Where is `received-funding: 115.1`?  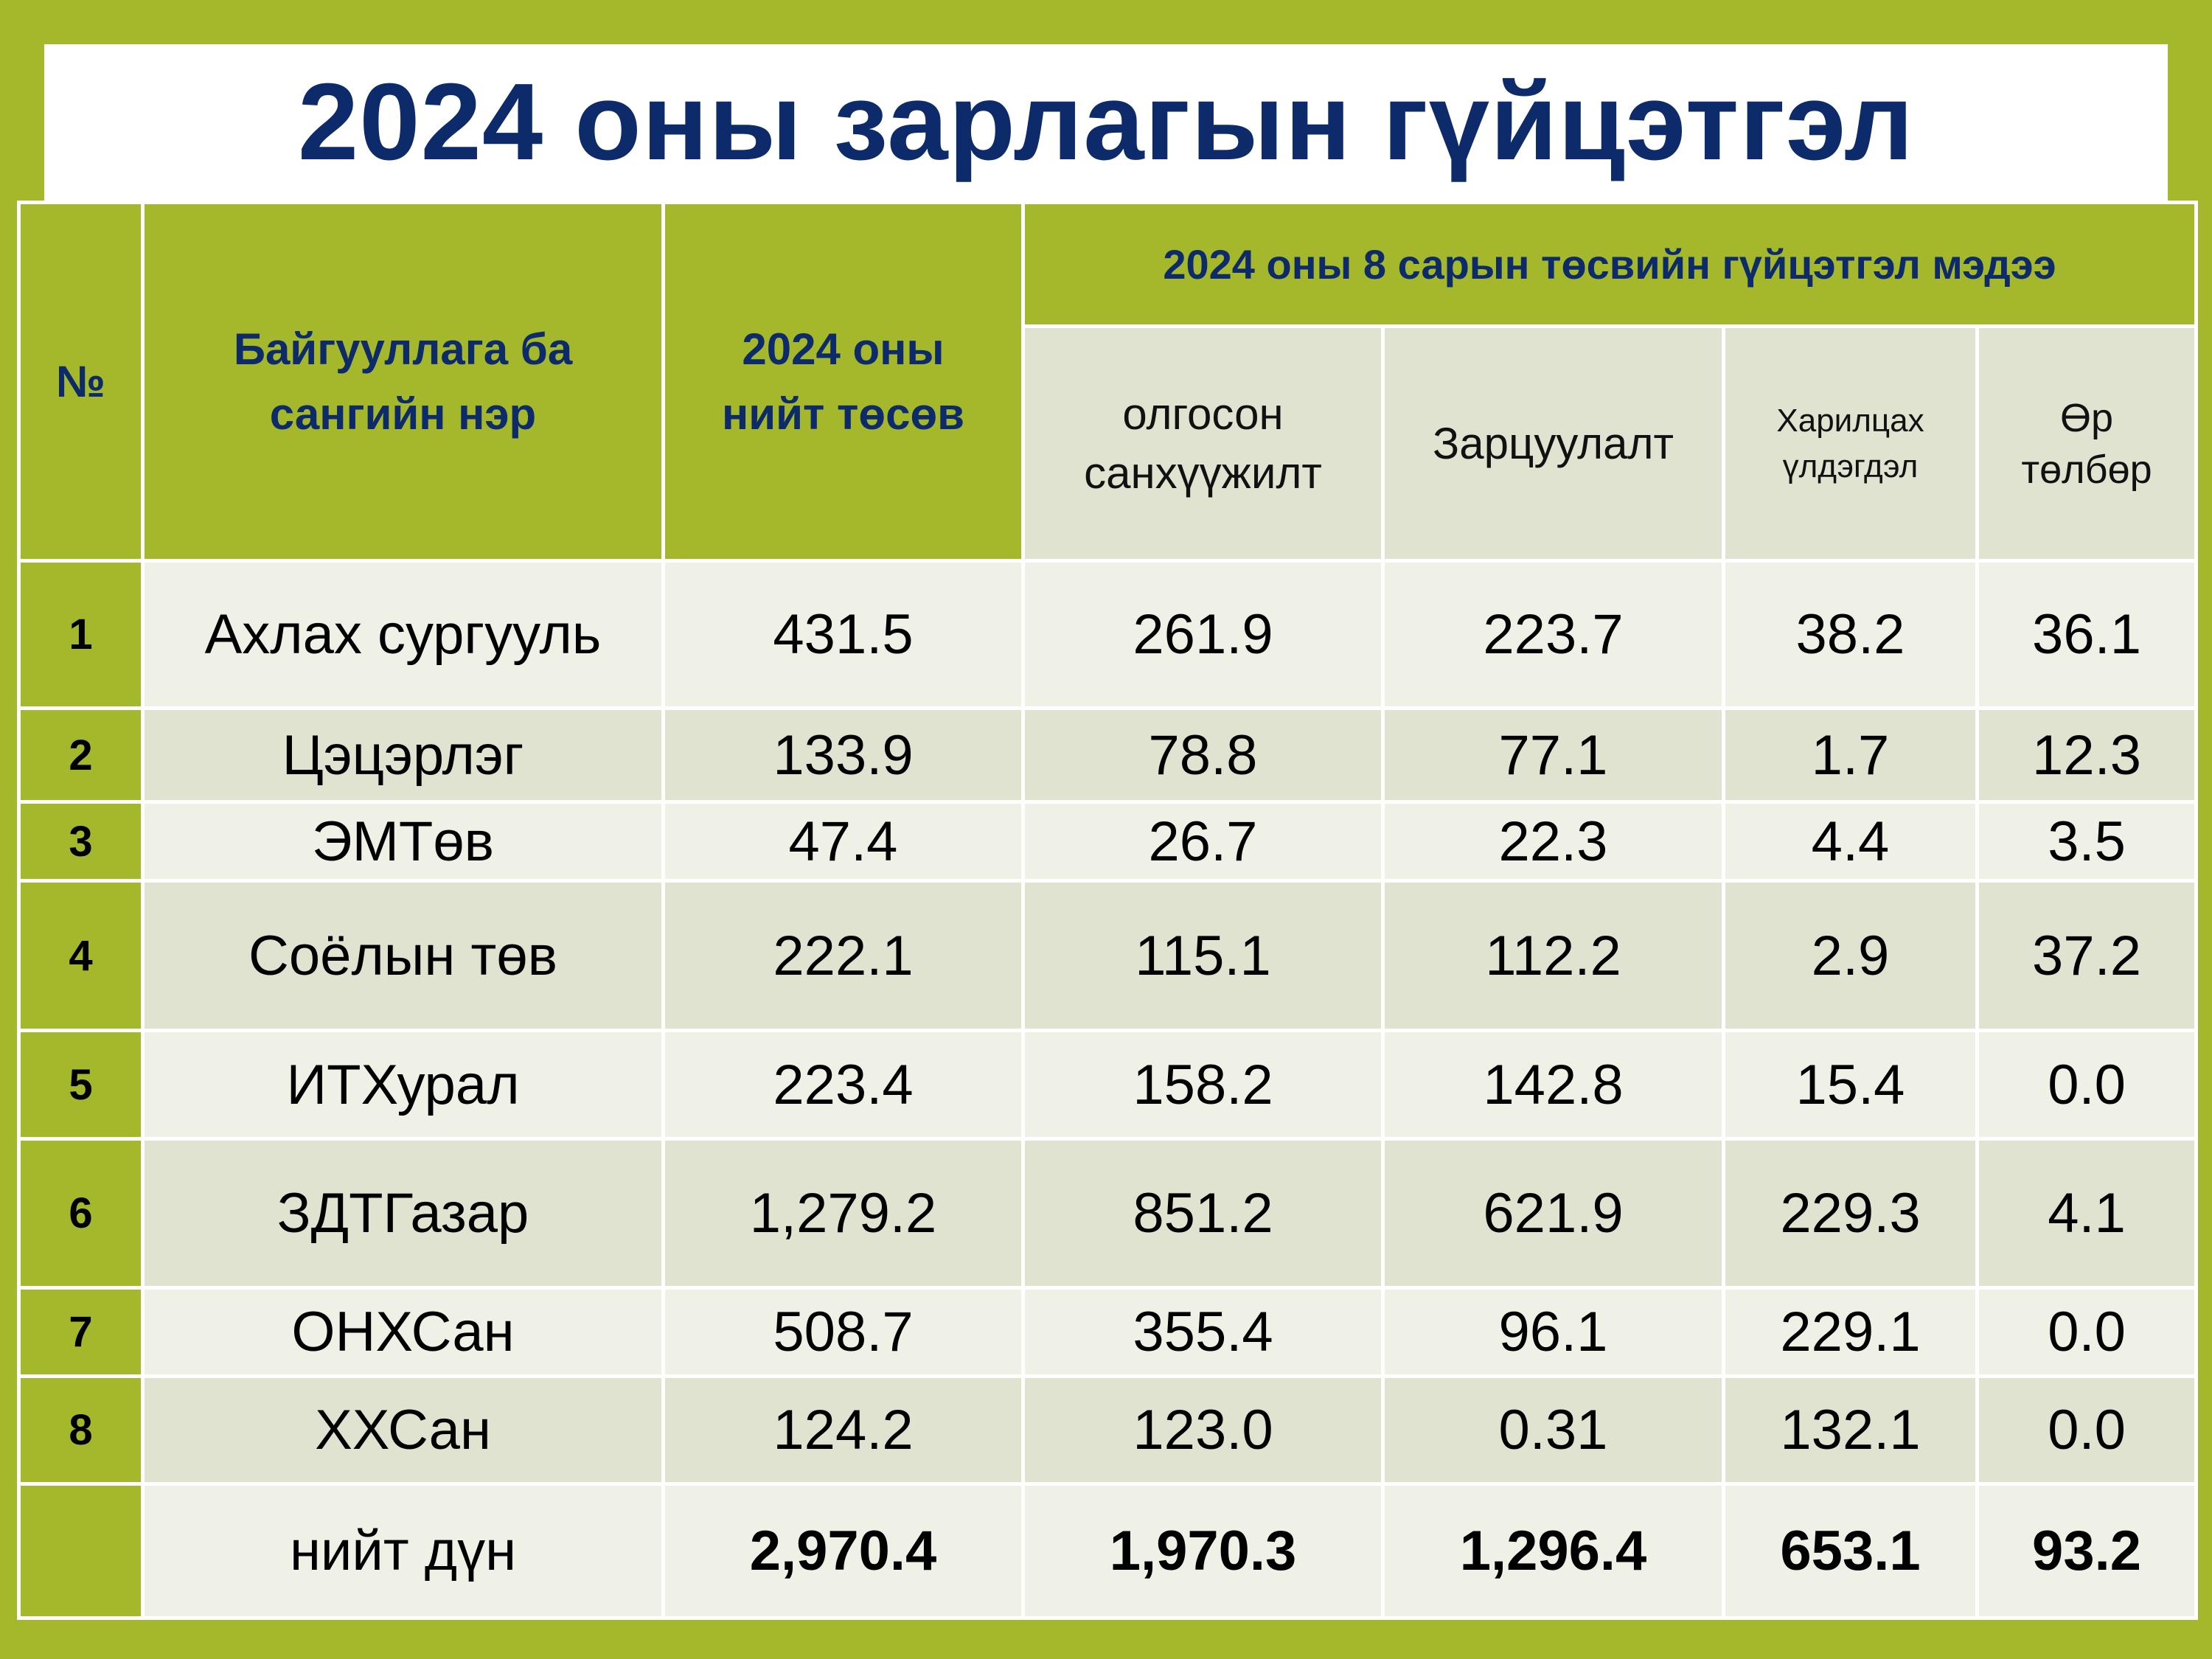
received-funding: 115.1 is located at coordinates (1203, 955).